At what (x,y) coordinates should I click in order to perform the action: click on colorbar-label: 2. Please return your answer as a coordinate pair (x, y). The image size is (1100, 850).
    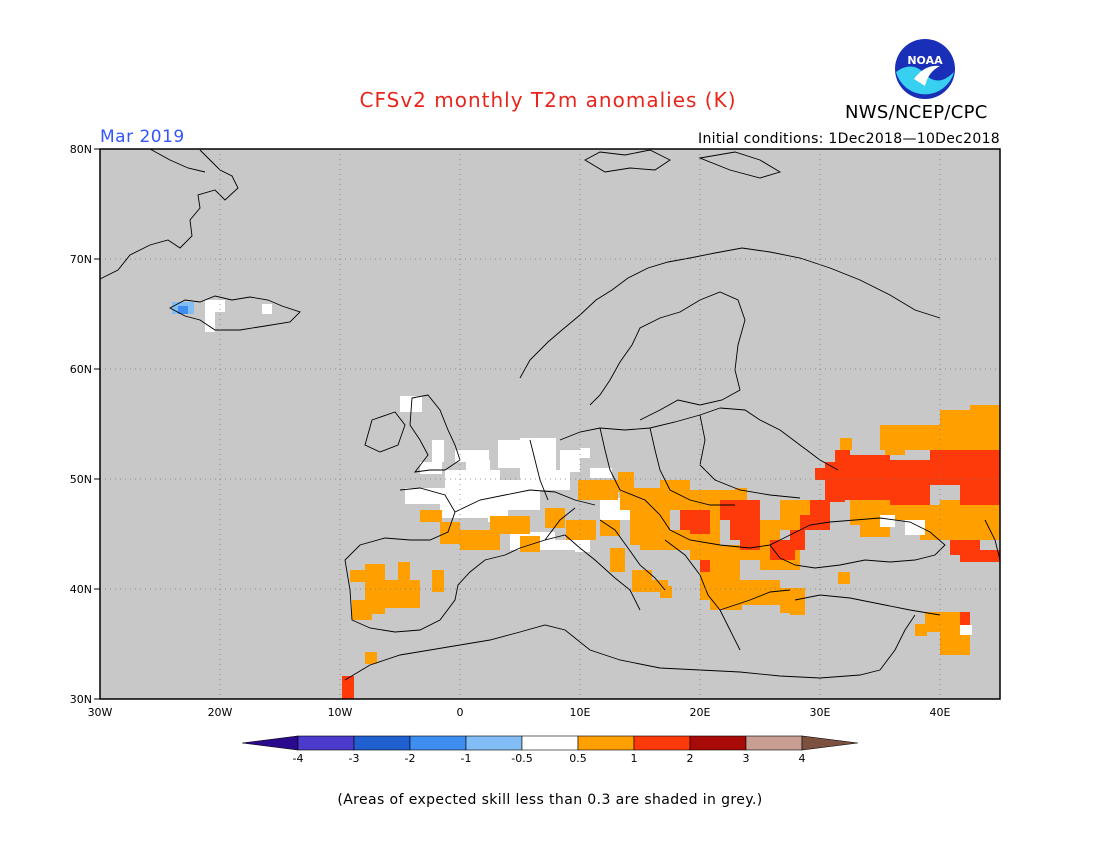
    Looking at the image, I should click on (690, 758).